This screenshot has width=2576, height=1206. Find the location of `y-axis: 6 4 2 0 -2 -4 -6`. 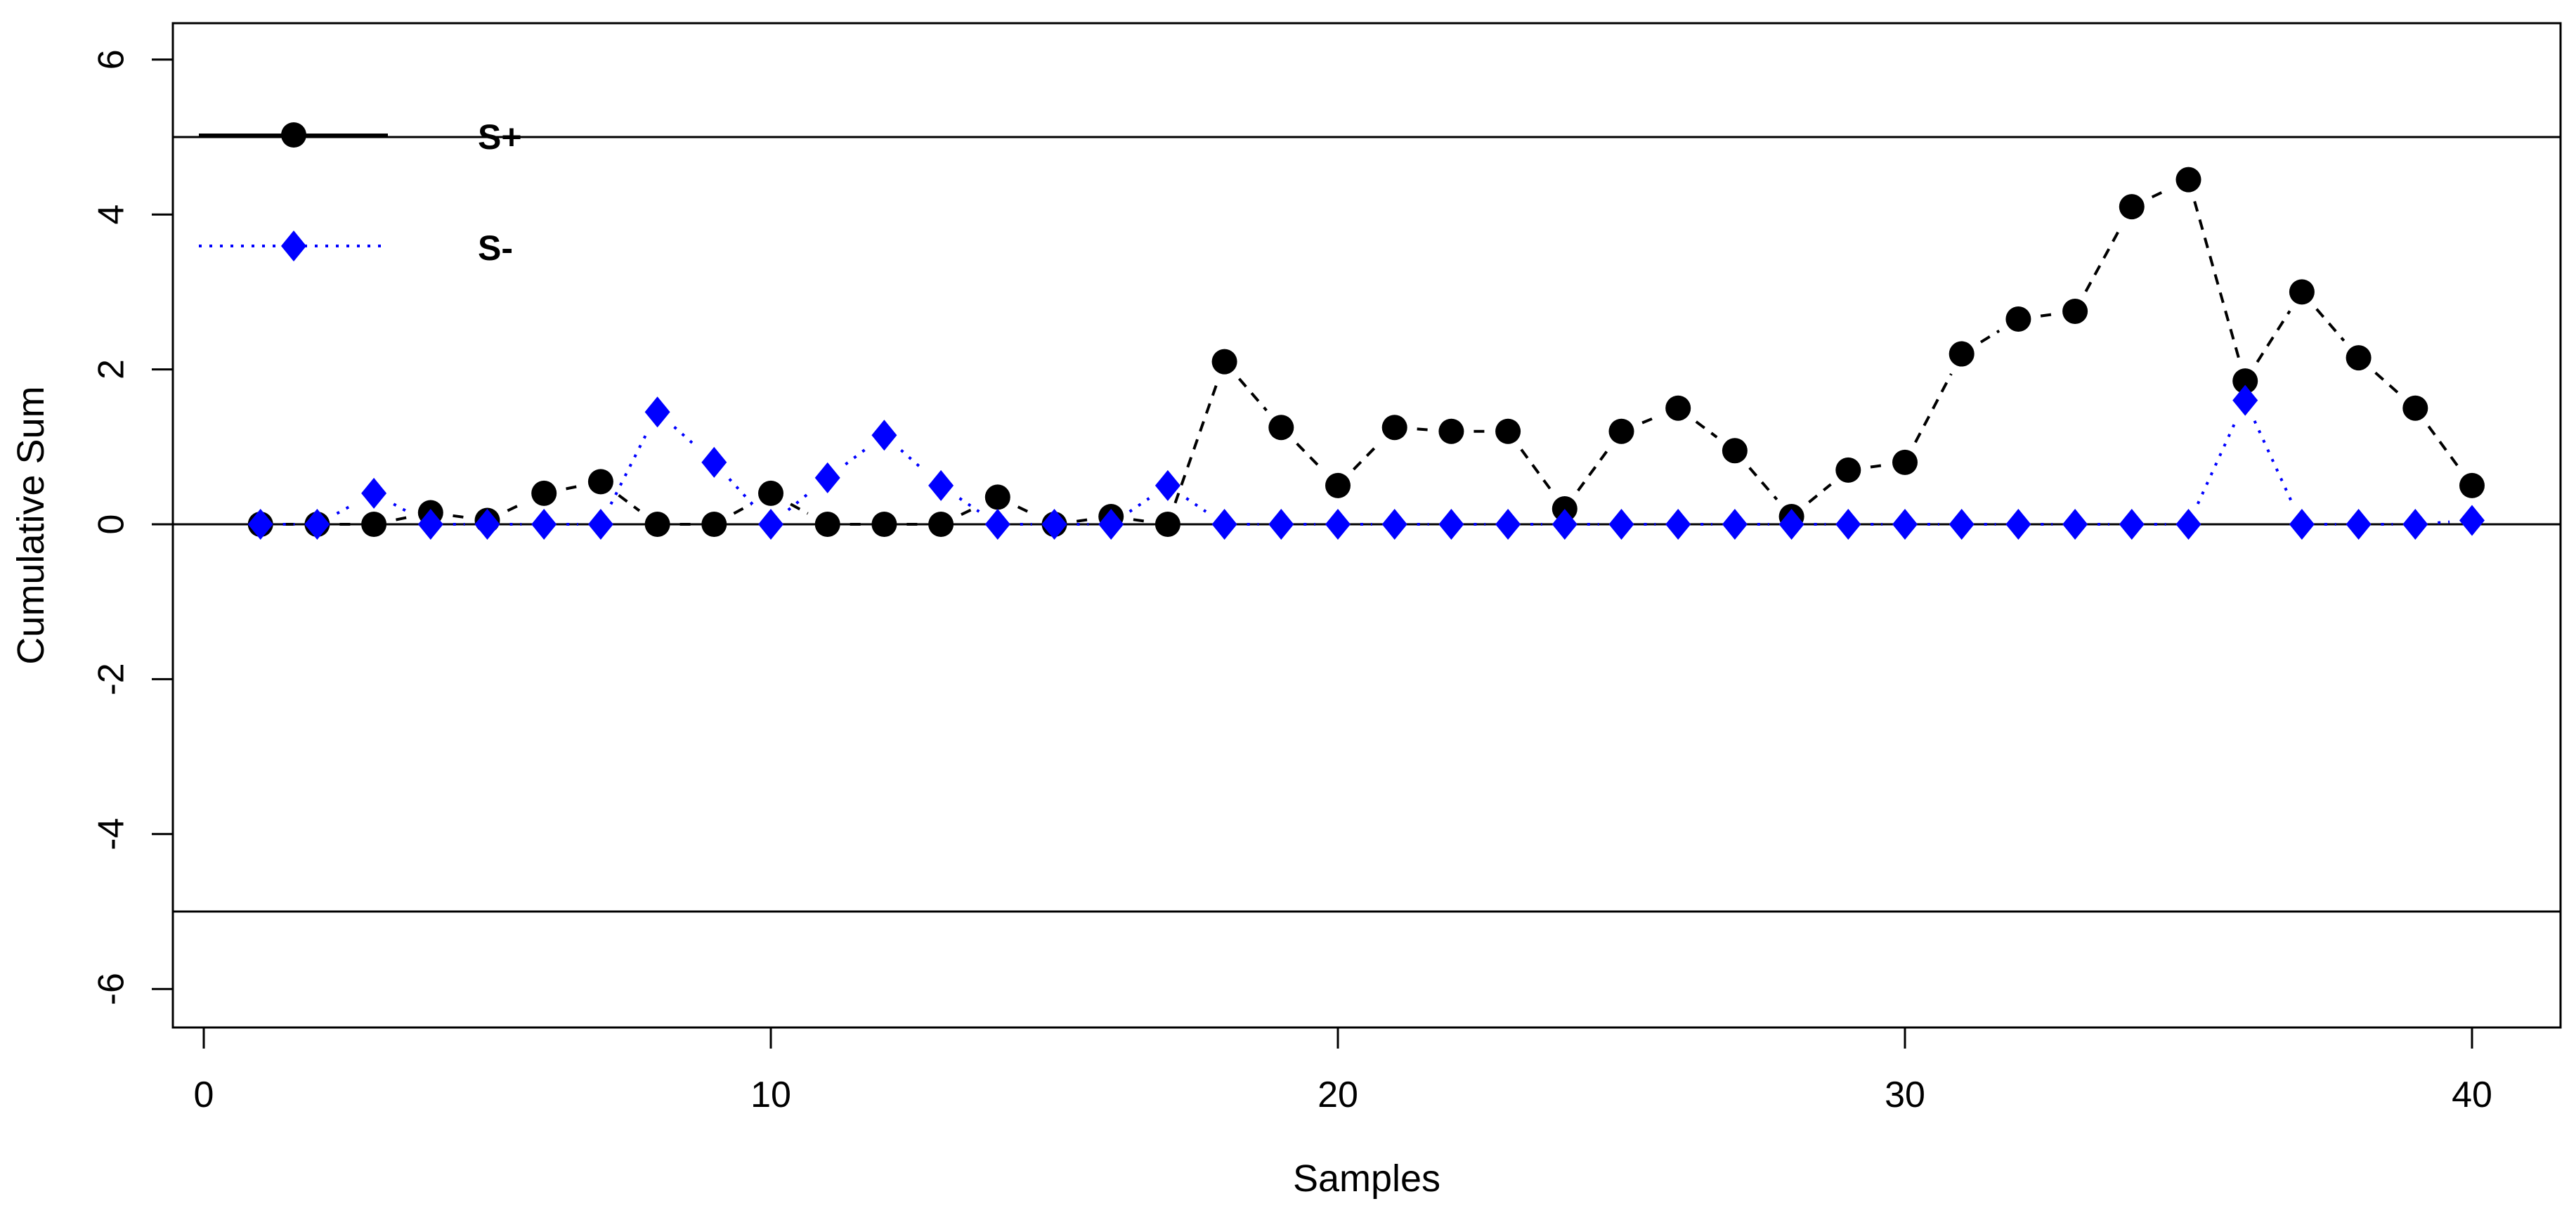

y-axis: 6 4 2 0 -2 -4 -6 is located at coordinates (132, 527).